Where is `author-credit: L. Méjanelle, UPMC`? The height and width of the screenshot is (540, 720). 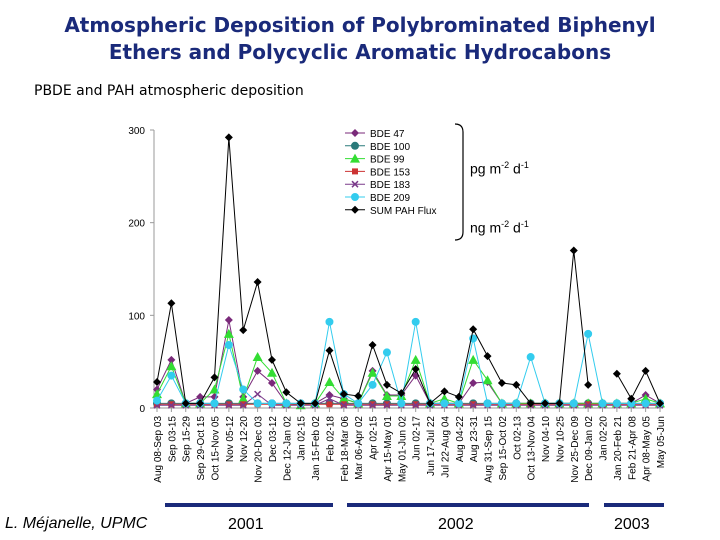 author-credit: L. Méjanelle, UPMC is located at coordinates (76, 523).